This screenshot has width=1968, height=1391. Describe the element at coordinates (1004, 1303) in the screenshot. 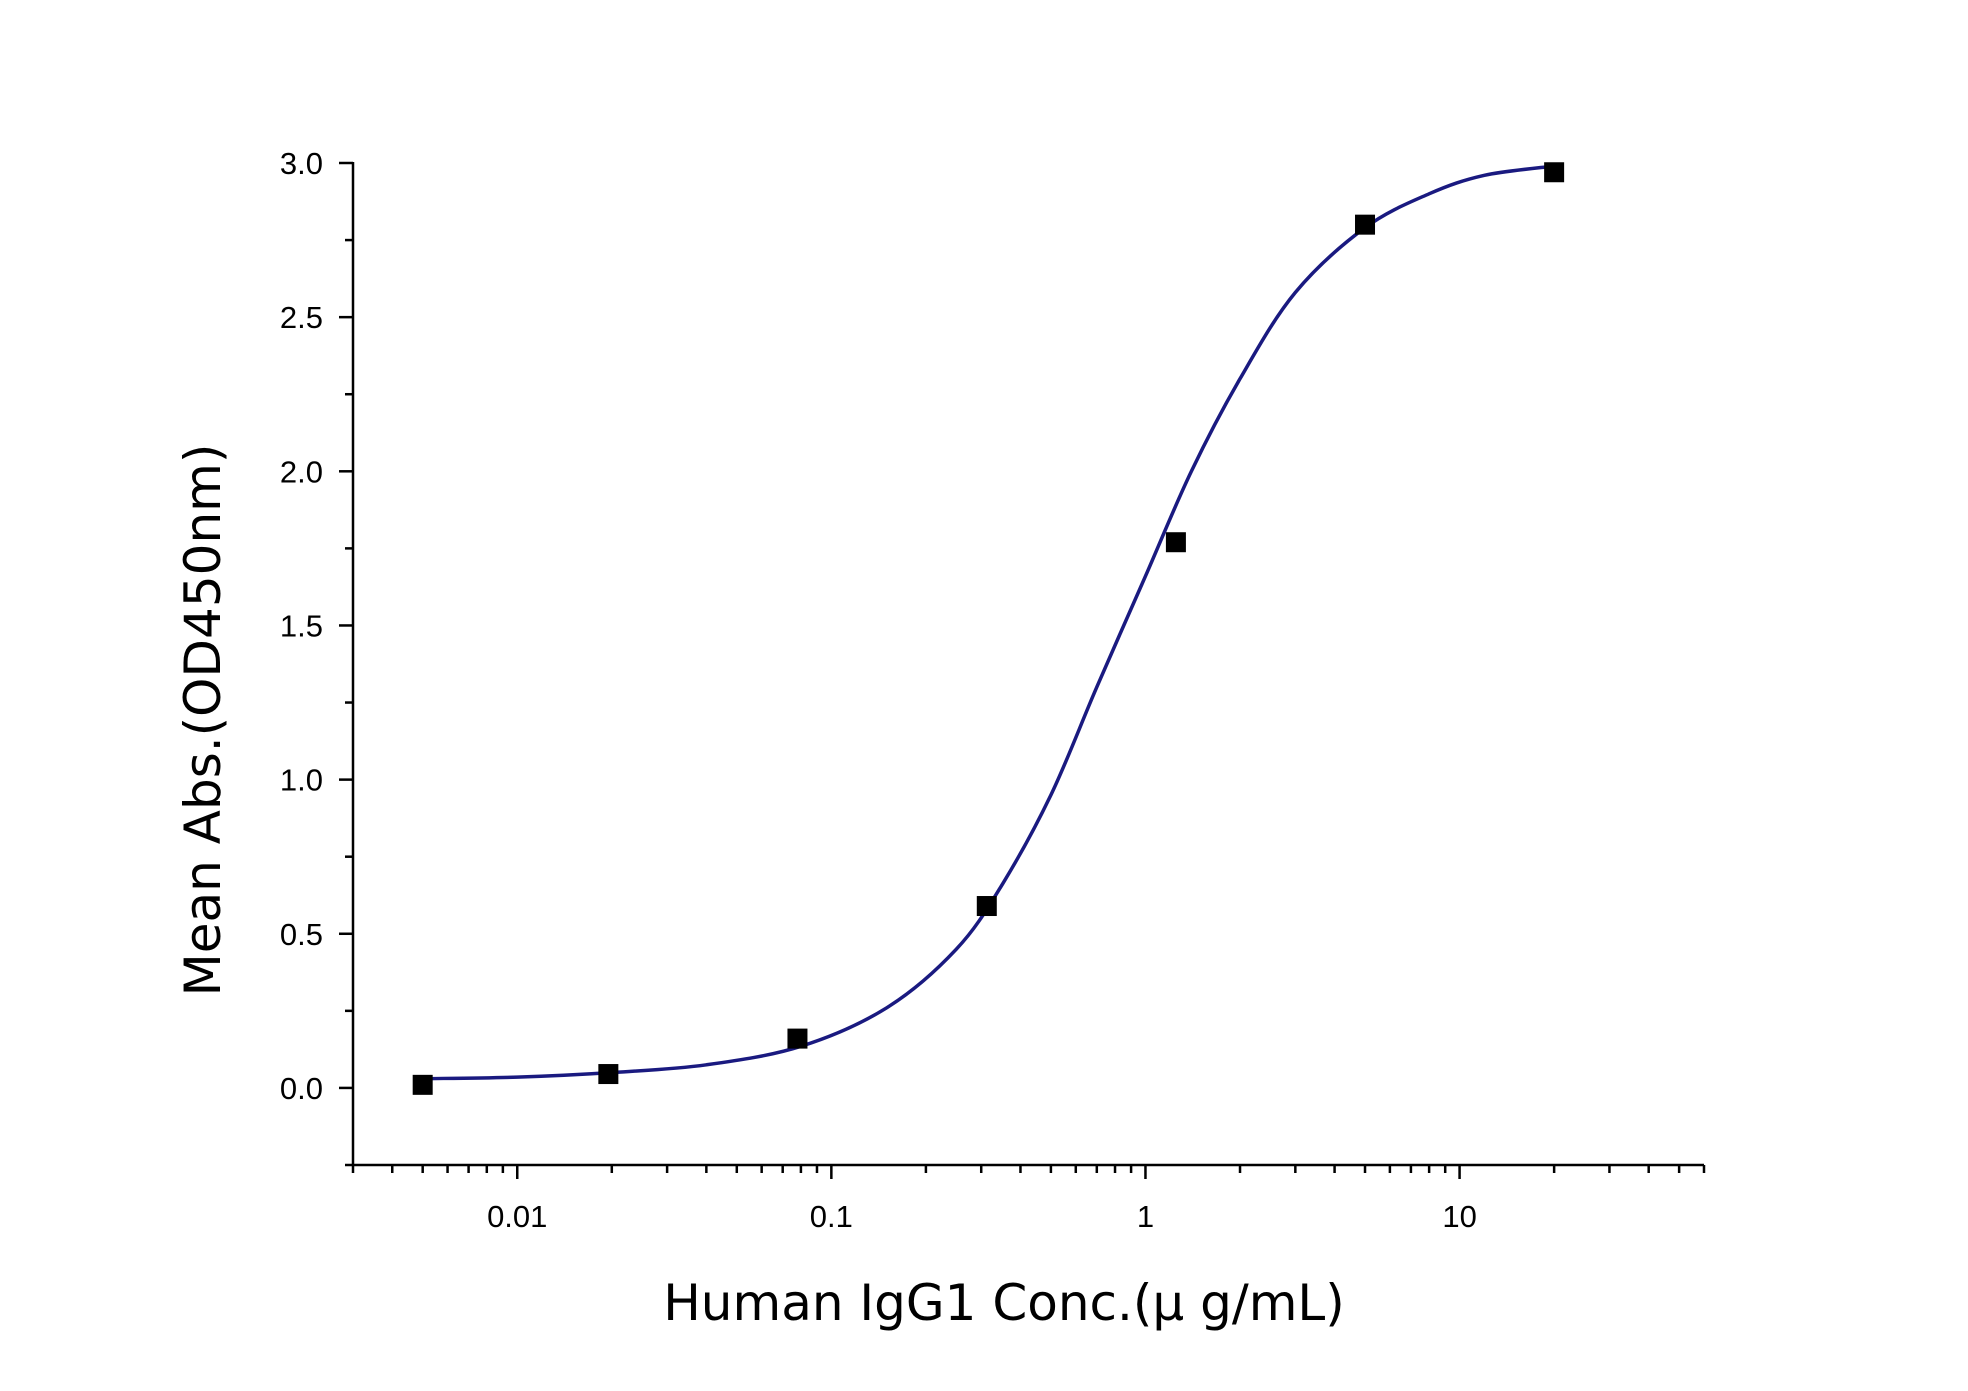

I see `x-axis-title: Human IgG1 Conc.(μ g/mL)` at that location.